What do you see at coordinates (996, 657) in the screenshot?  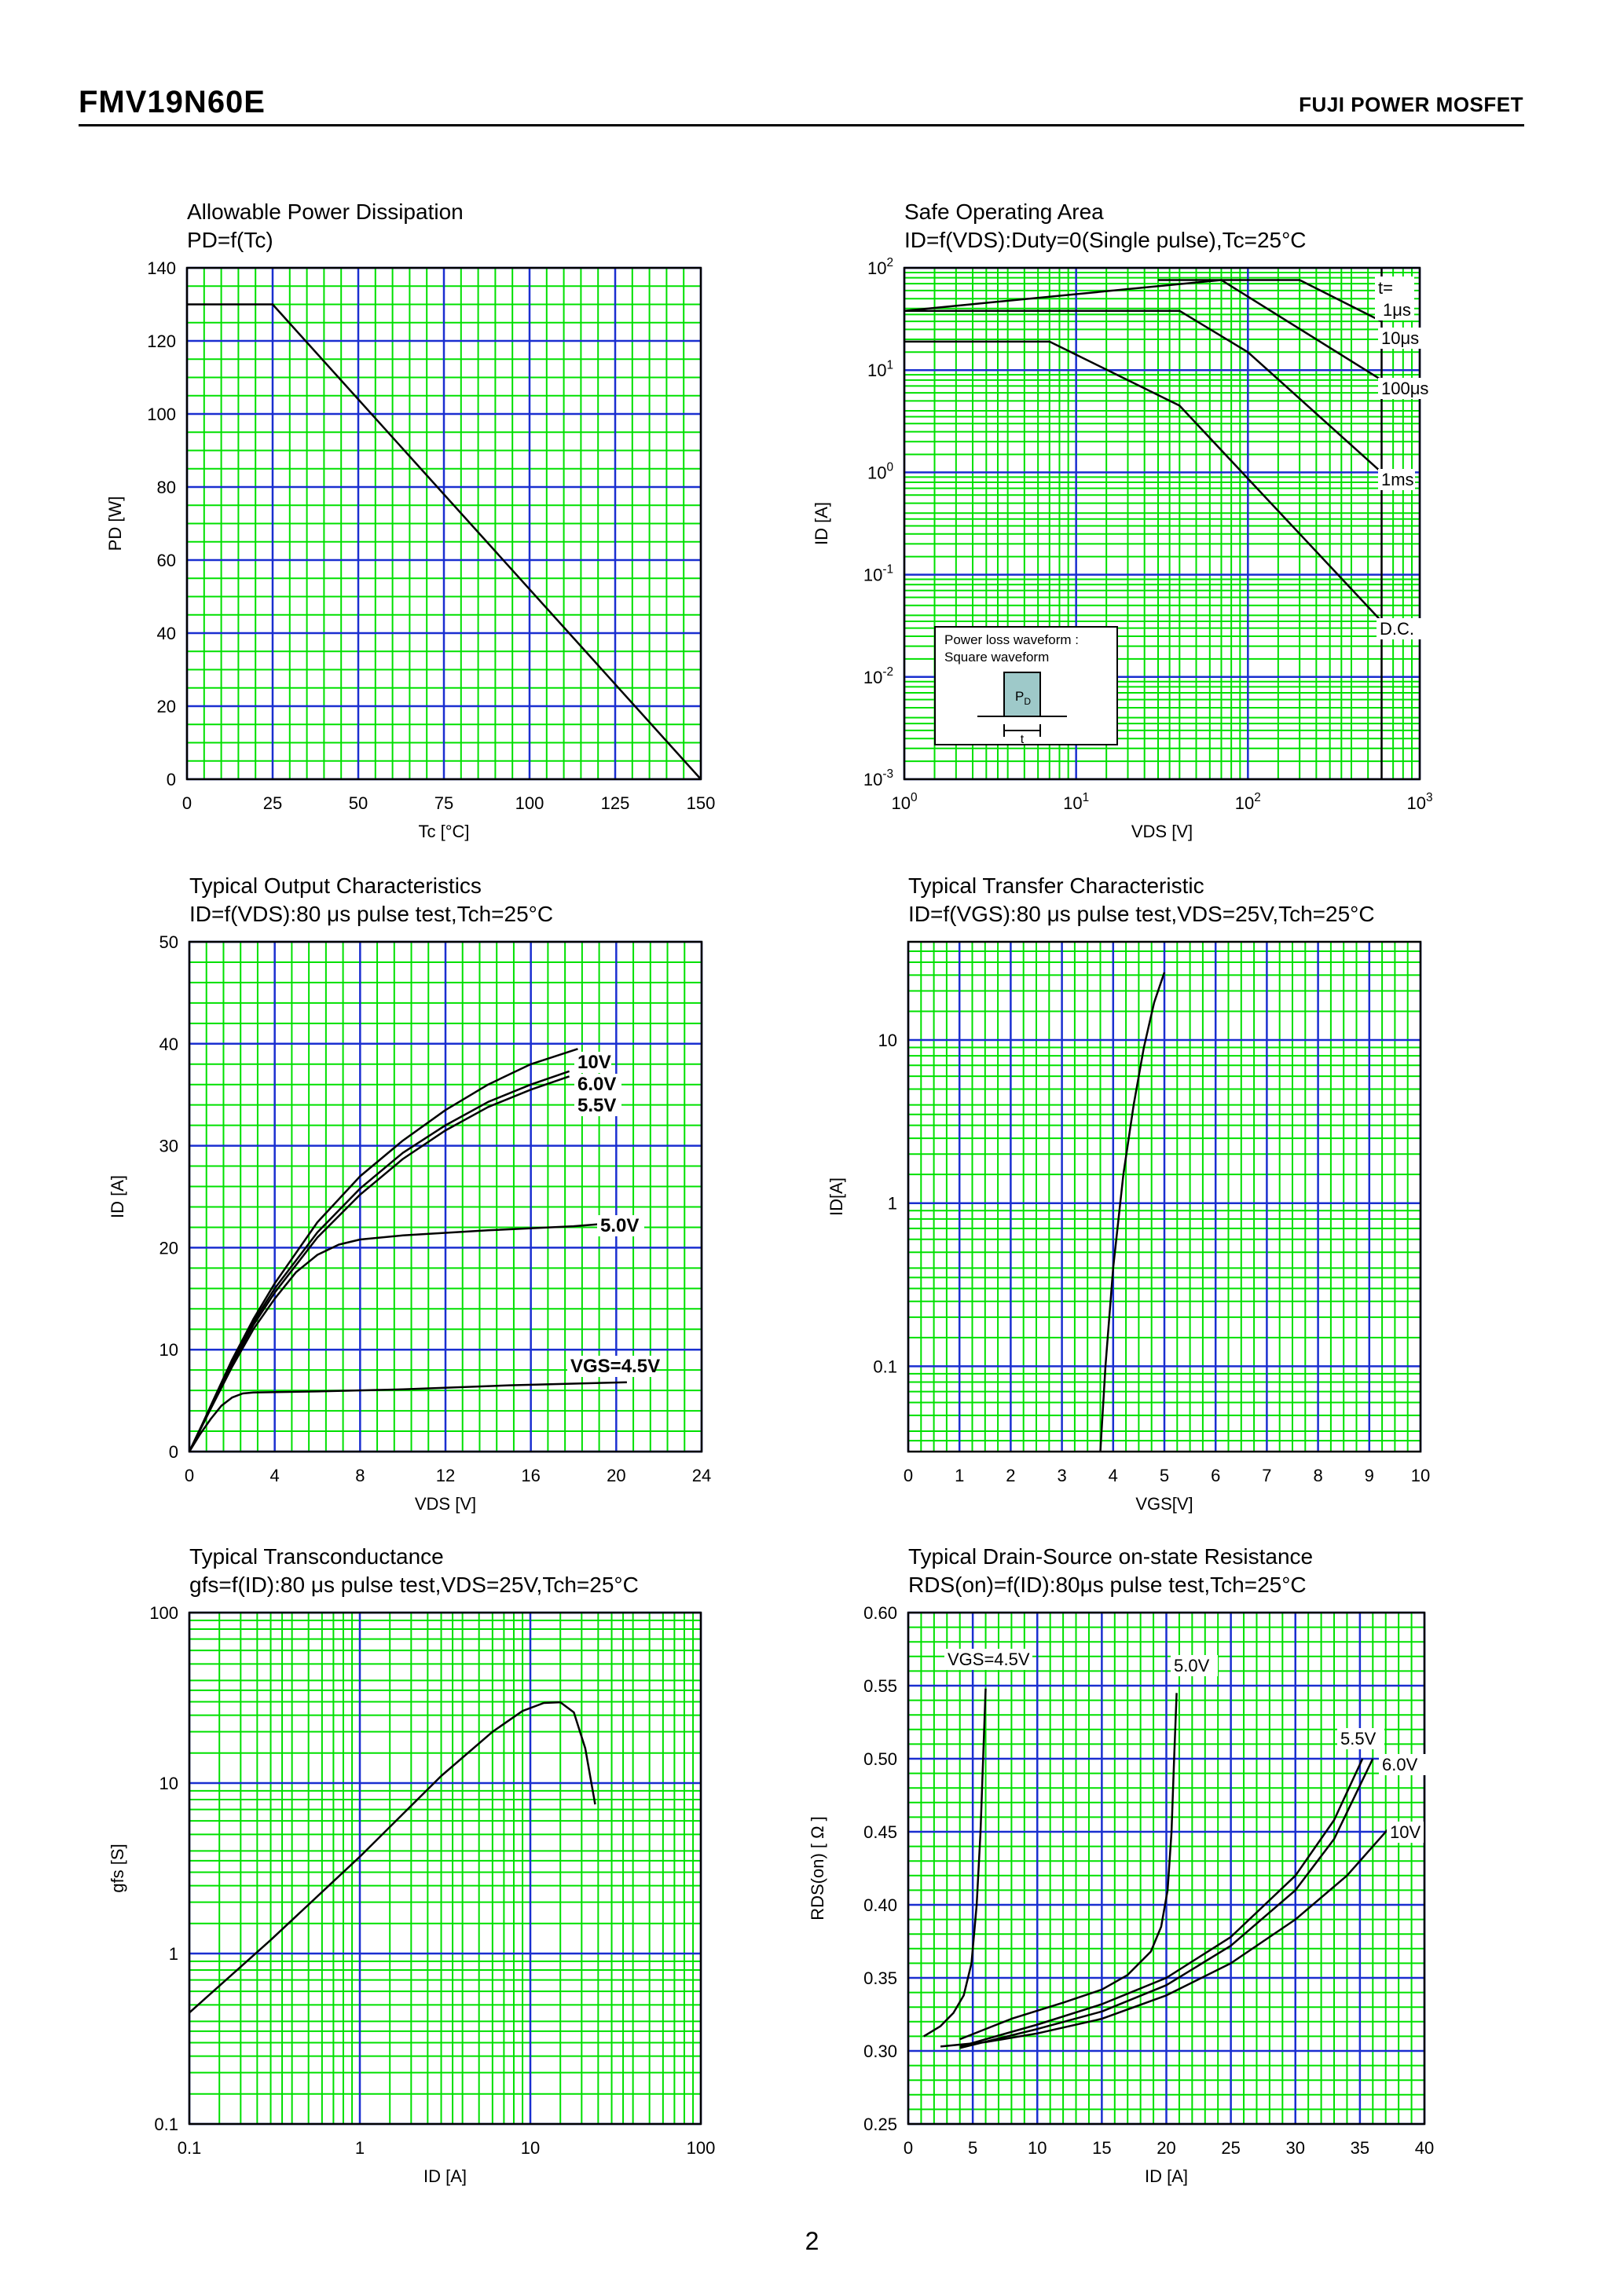 I see `inset-line2: Square waveform` at bounding box center [996, 657].